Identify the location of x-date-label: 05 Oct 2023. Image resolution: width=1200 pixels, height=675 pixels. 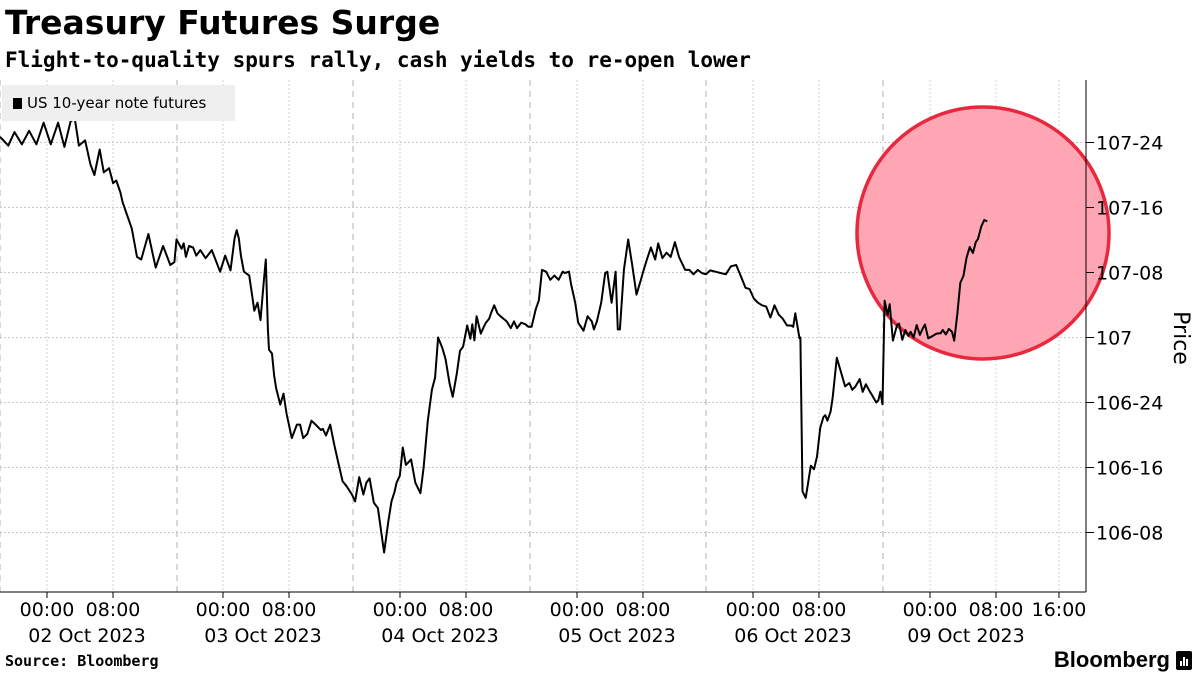
(616, 636).